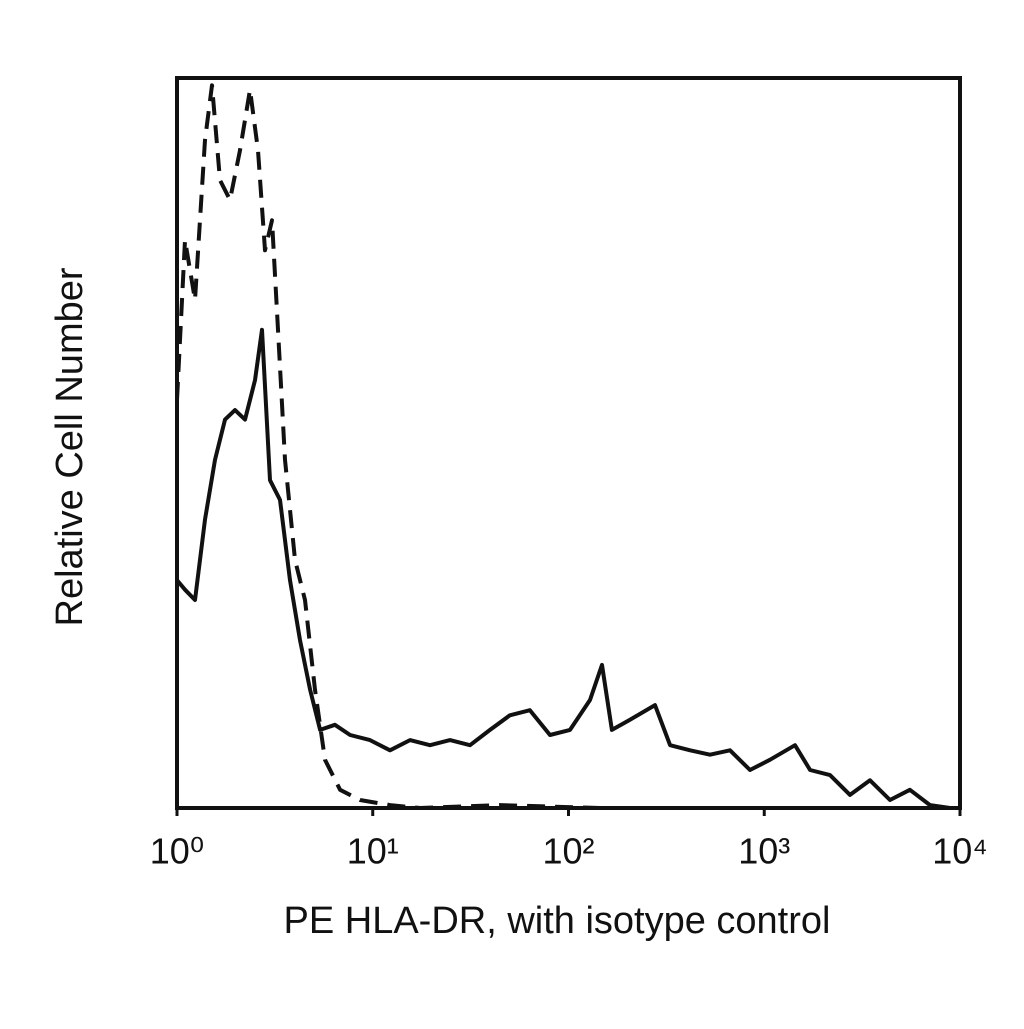  I want to click on x-tick-label: 10², so click(568, 851).